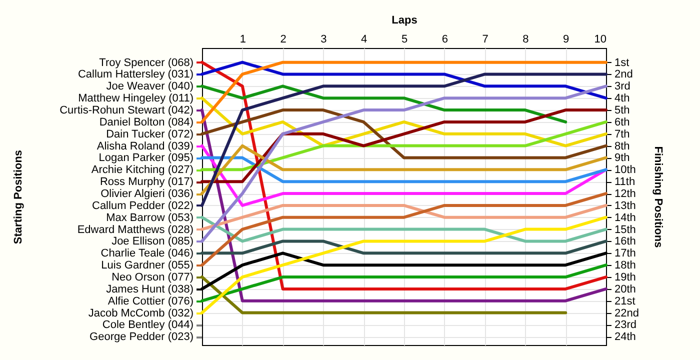 Image resolution: width=700 pixels, height=360 pixels. I want to click on legend-label: Matthew Hingeley (011), so click(136, 98).